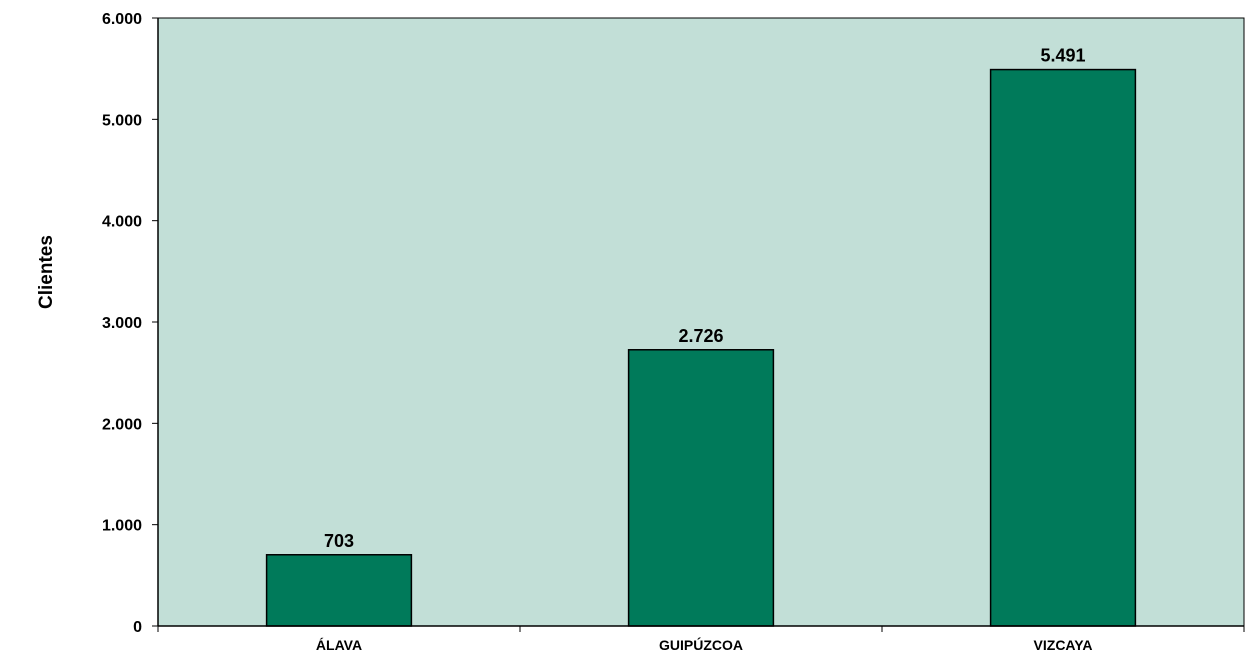 The height and width of the screenshot is (661, 1246). I want to click on y-tick-label: 6.000, so click(122, 19).